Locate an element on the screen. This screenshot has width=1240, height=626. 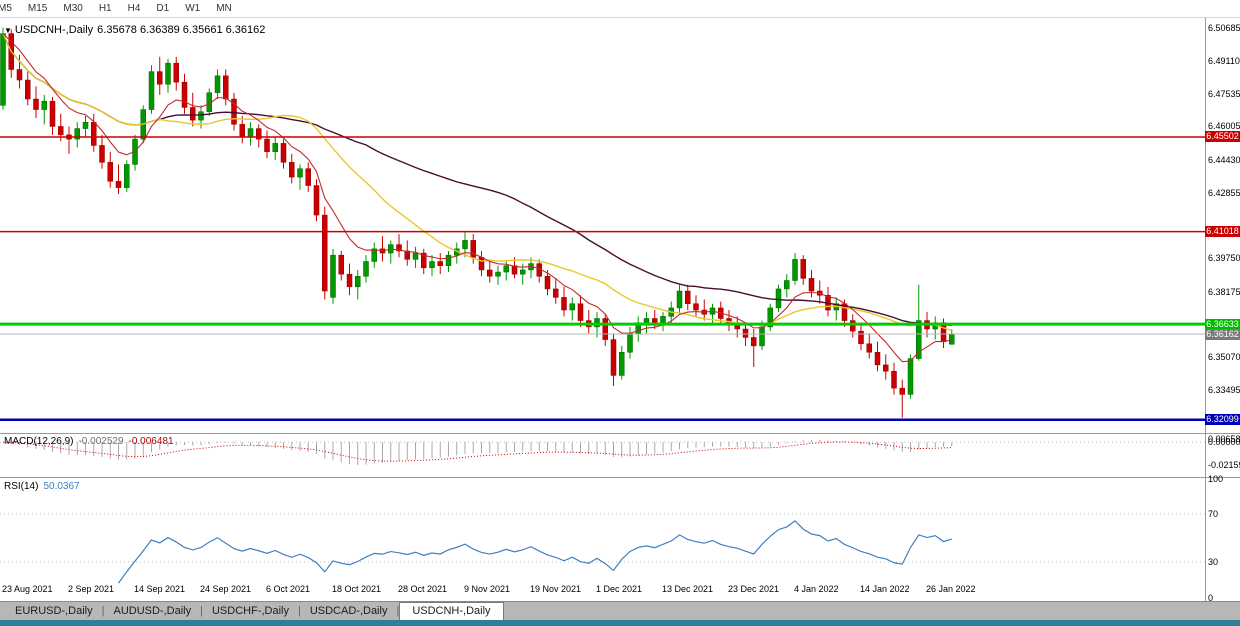
timeframe-button-h1: H1 is located at coordinates (105, 8).